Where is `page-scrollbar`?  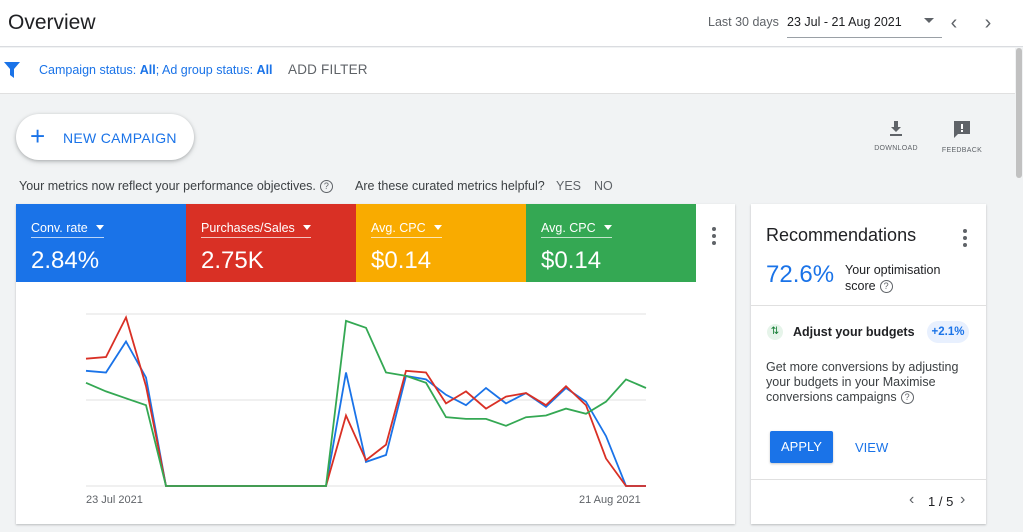 page-scrollbar is located at coordinates (1019, 290).